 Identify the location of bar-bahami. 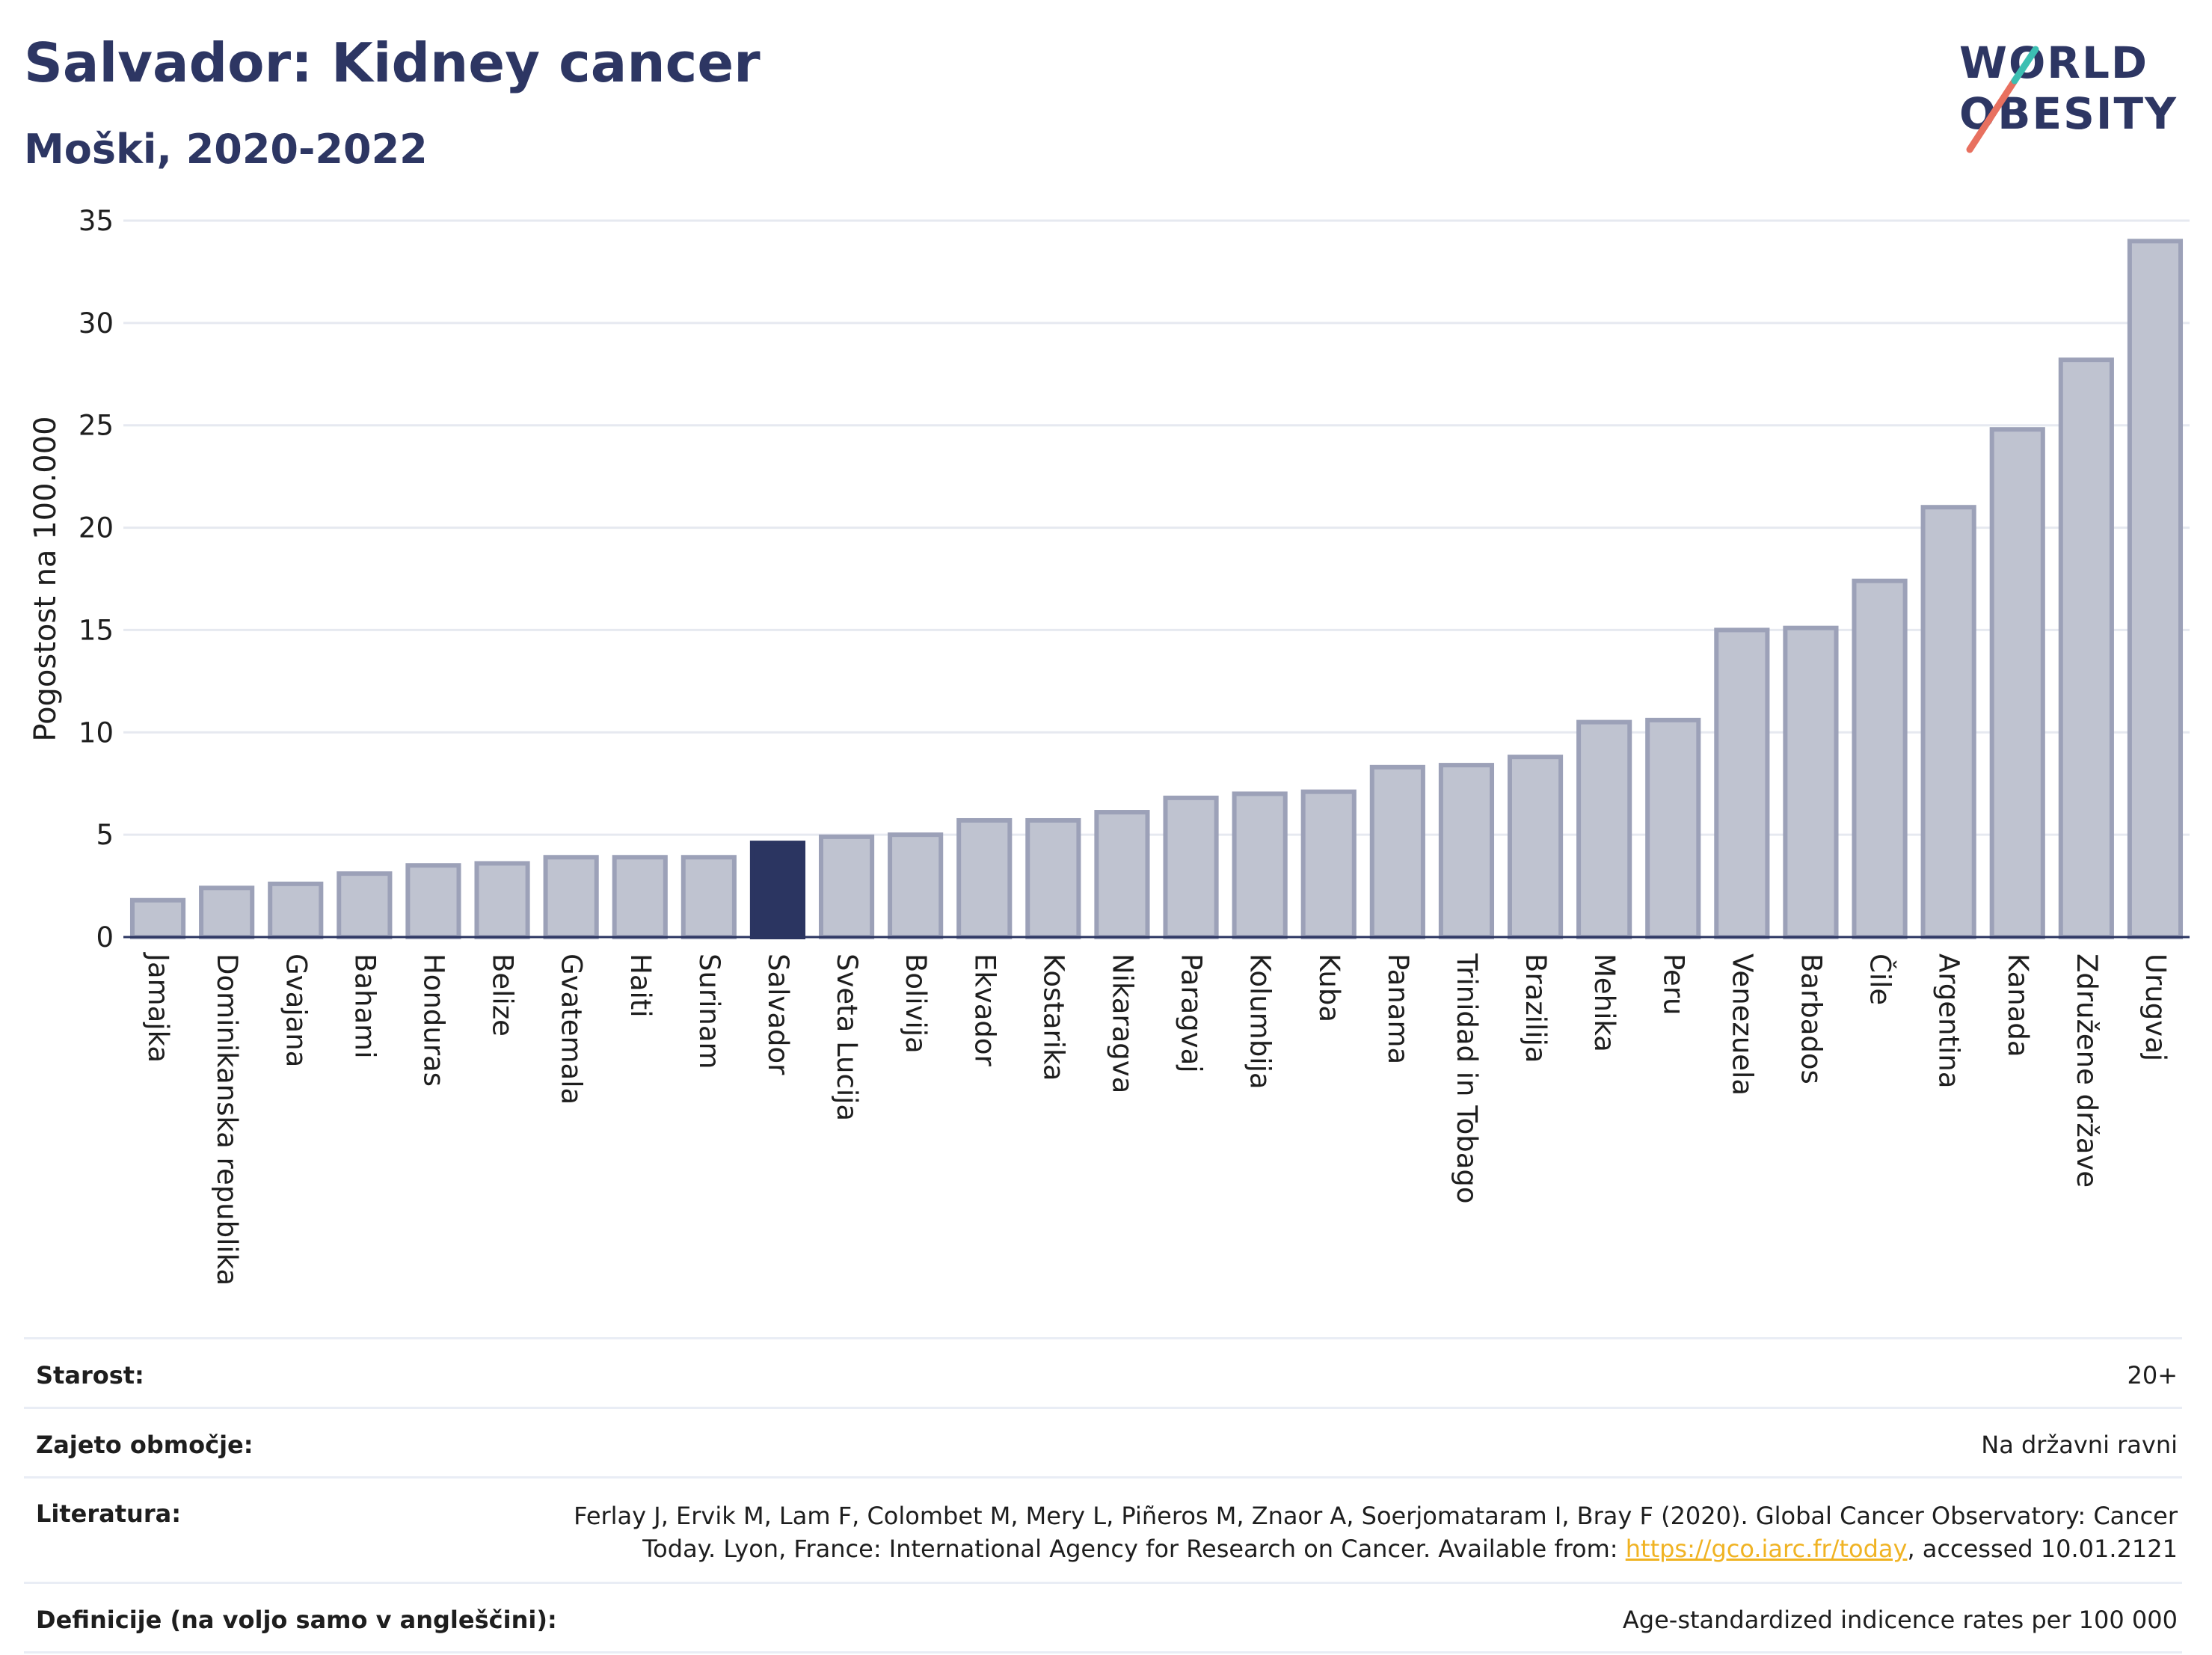
(365, 905).